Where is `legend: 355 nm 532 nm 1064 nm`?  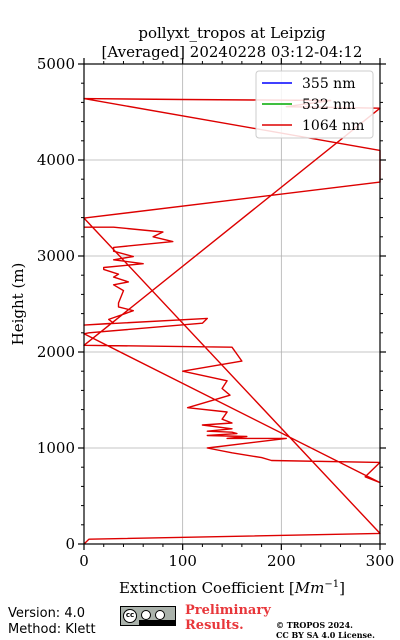
legend: 355 nm 532 nm 1064 nm is located at coordinates (314, 104).